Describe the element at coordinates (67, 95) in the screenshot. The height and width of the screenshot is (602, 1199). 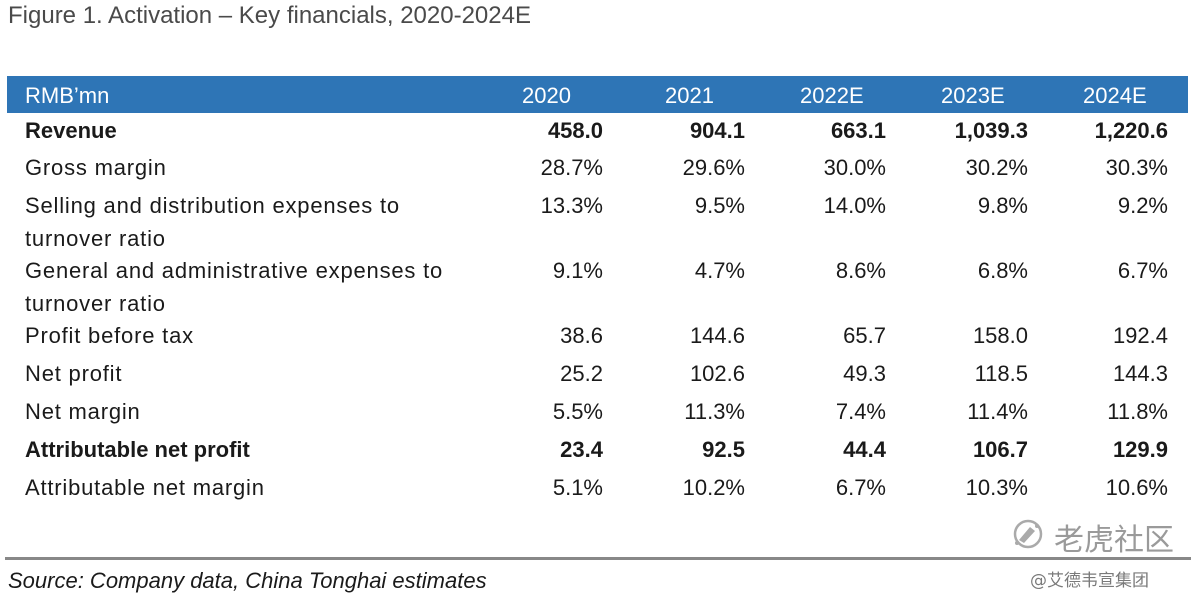
I see `unit-label: RMB’mn` at that location.